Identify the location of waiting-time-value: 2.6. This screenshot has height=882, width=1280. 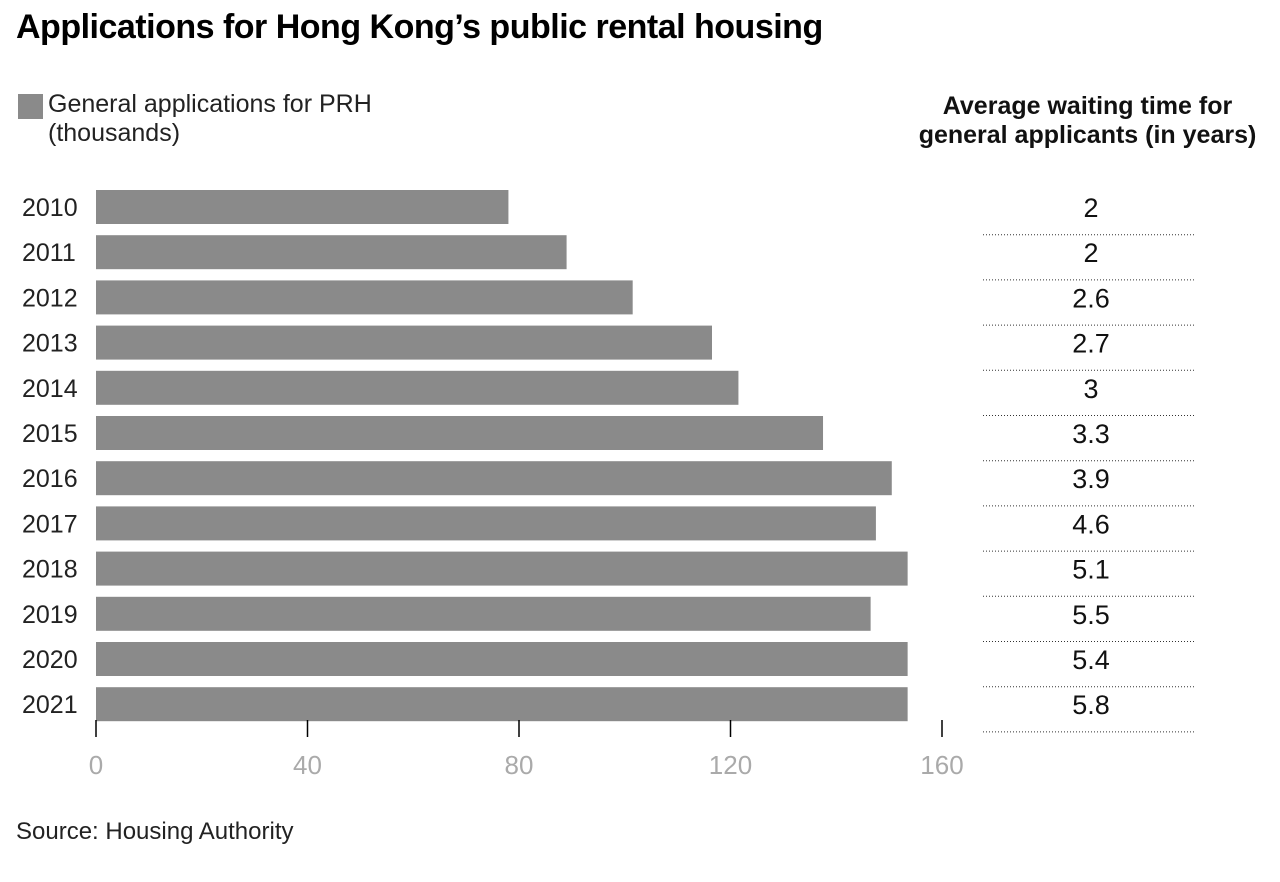
(1091, 298).